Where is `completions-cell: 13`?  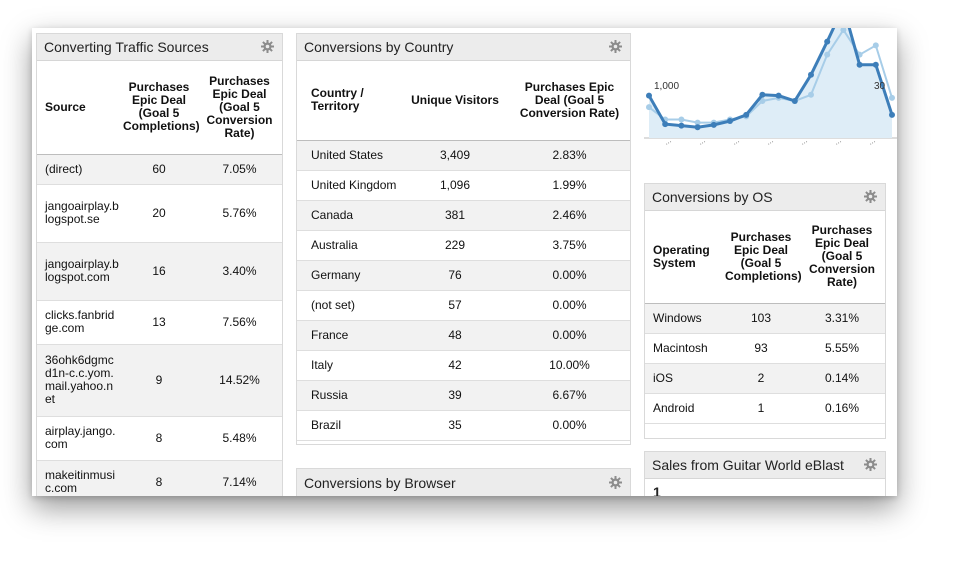
completions-cell: 13 is located at coordinates (159, 322).